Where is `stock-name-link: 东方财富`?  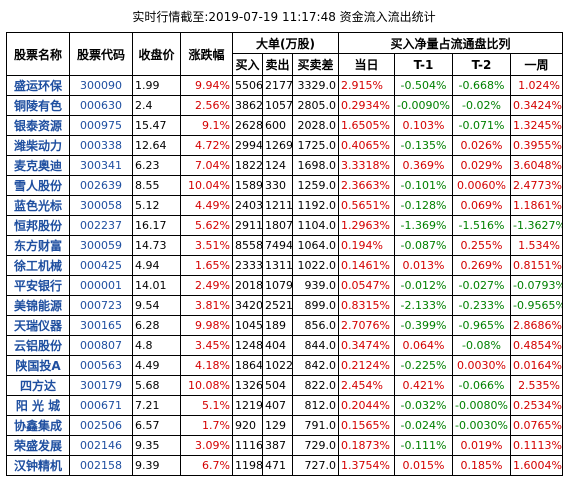 stock-name-link: 东方财富 is located at coordinates (38, 245).